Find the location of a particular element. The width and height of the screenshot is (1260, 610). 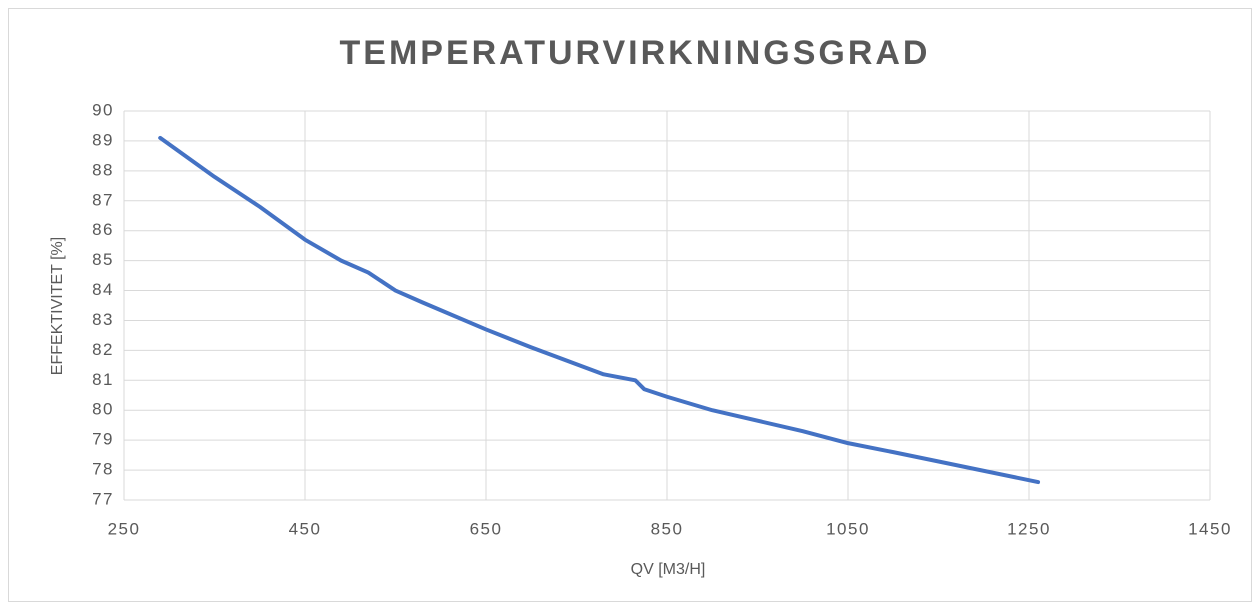

y-tick-label: 79 is located at coordinates (103, 439).